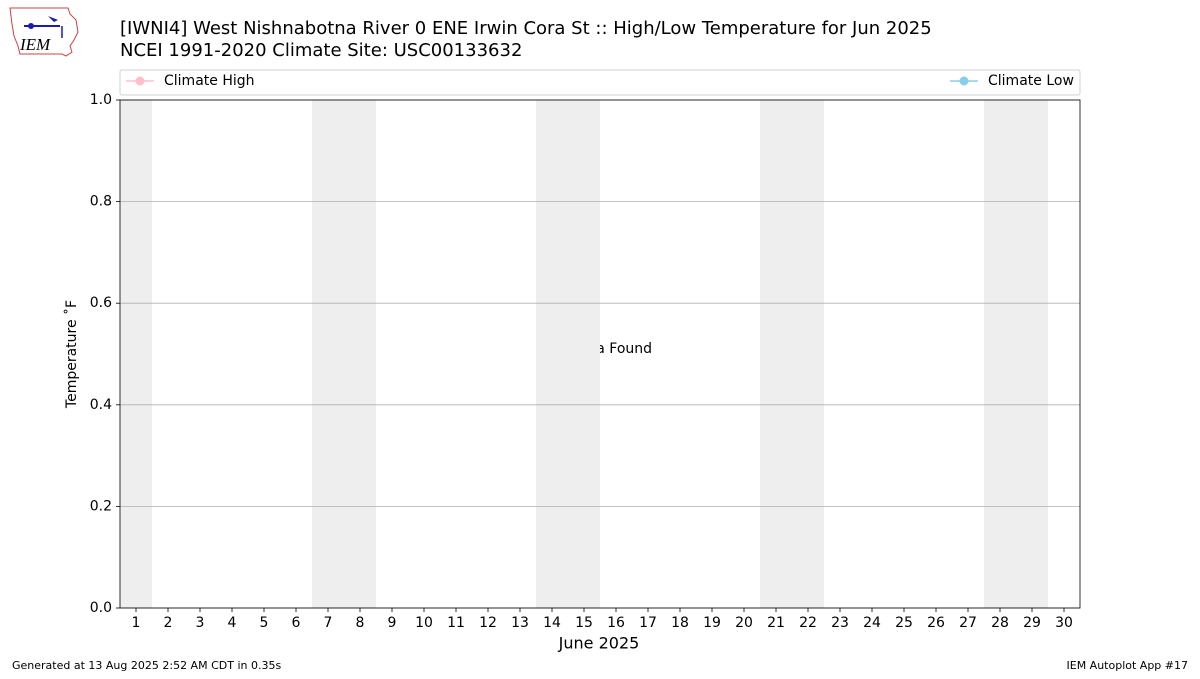 This screenshot has width=1200, height=679. I want to click on x-tick-label: 11, so click(456, 623).